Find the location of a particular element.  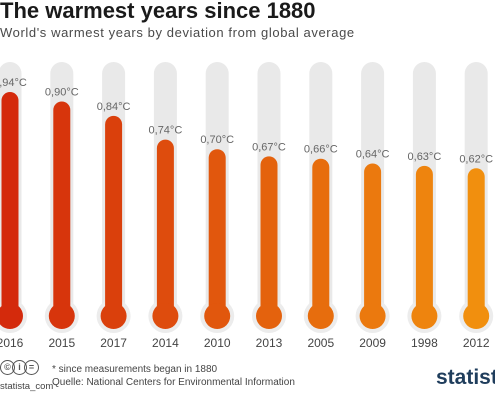

year-label: 2005 is located at coordinates (320, 343).